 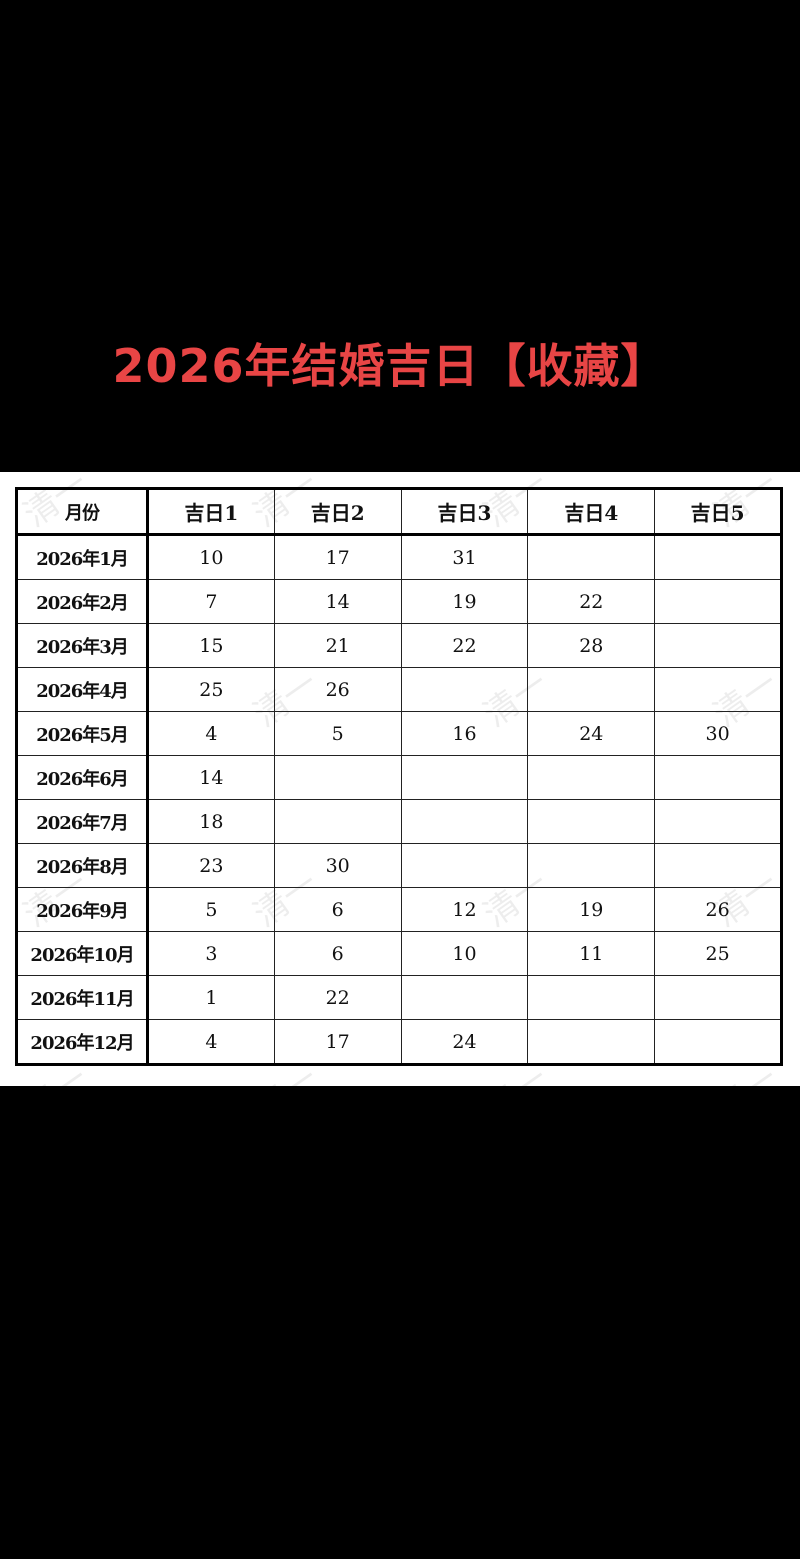 What do you see at coordinates (464, 512) in the screenshot?
I see `header-day-3: 吉日3` at bounding box center [464, 512].